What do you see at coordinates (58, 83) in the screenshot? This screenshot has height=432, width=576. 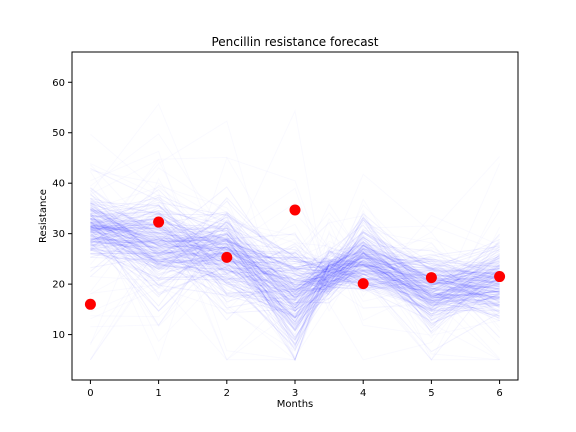 I see `y-tick-label: 60` at bounding box center [58, 83].